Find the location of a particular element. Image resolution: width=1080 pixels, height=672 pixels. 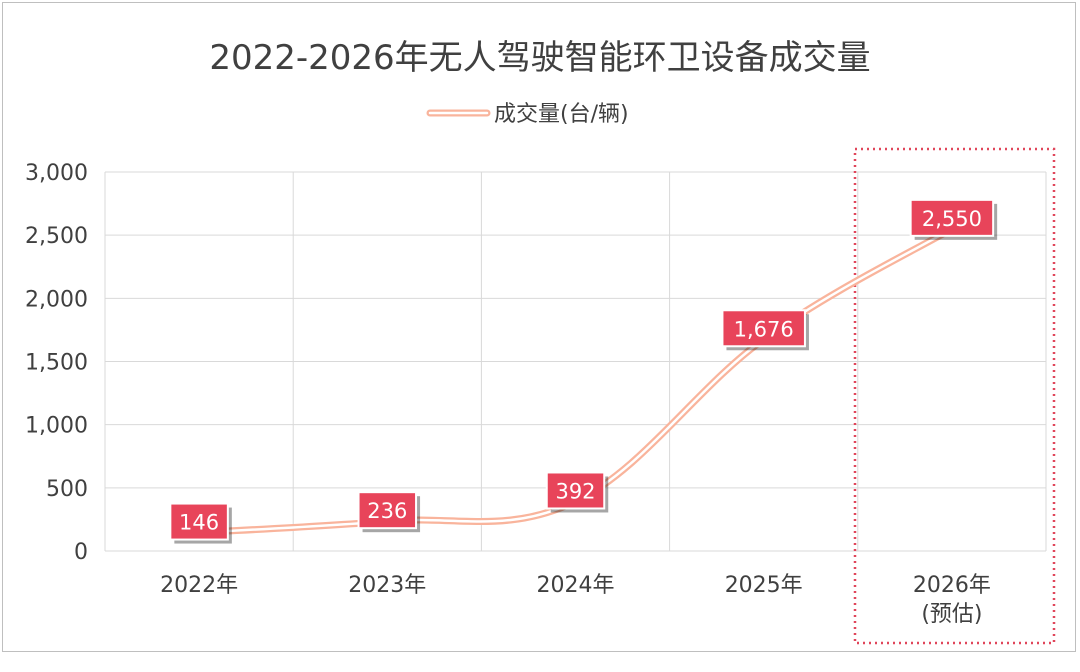

y-tick-label: 1,000 is located at coordinates (56, 426).